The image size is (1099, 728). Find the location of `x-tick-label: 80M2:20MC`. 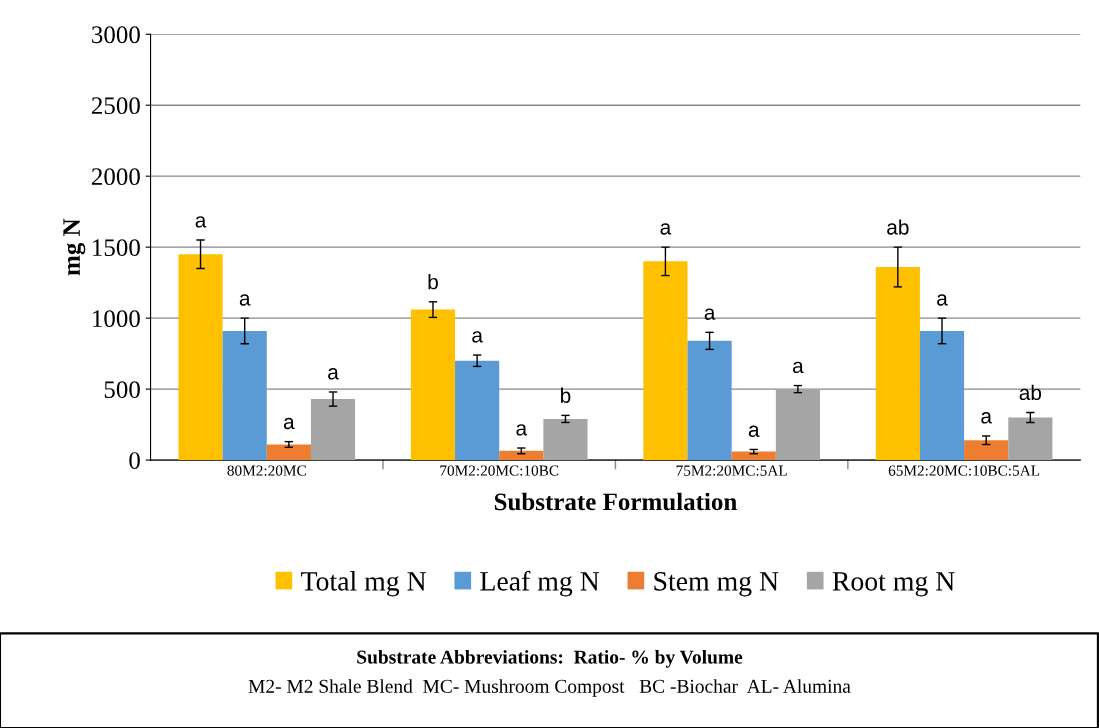

x-tick-label: 80M2:20MC is located at coordinates (266, 470).